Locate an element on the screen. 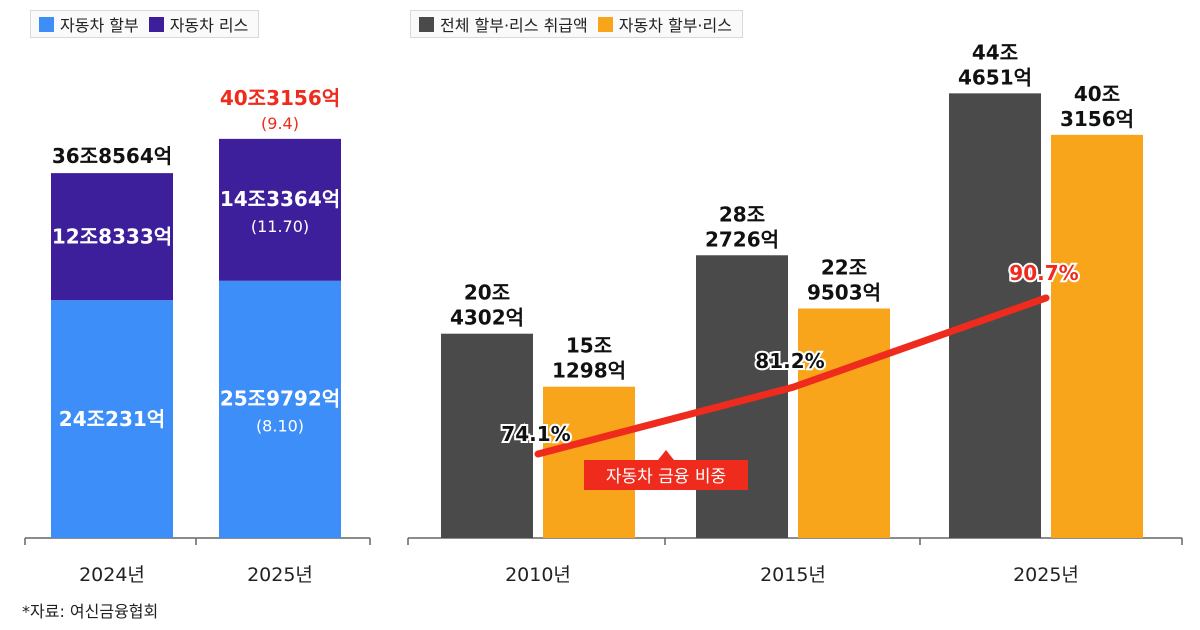 The width and height of the screenshot is (1200, 630). data-label-line1: 40조 is located at coordinates (1097, 94).